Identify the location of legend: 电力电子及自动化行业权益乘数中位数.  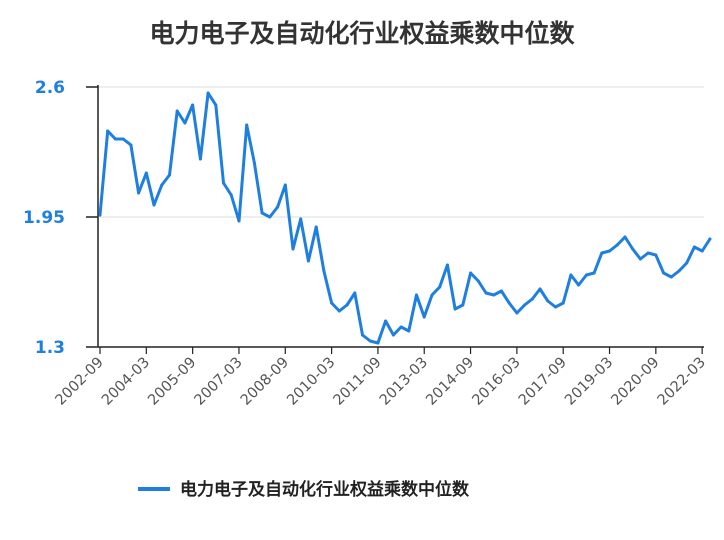
(304, 489).